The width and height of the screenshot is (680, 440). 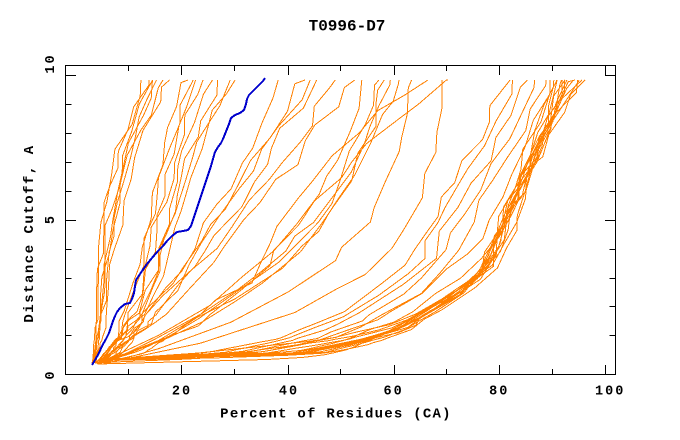 I want to click on svg-text: 10, so click(x=51, y=63).